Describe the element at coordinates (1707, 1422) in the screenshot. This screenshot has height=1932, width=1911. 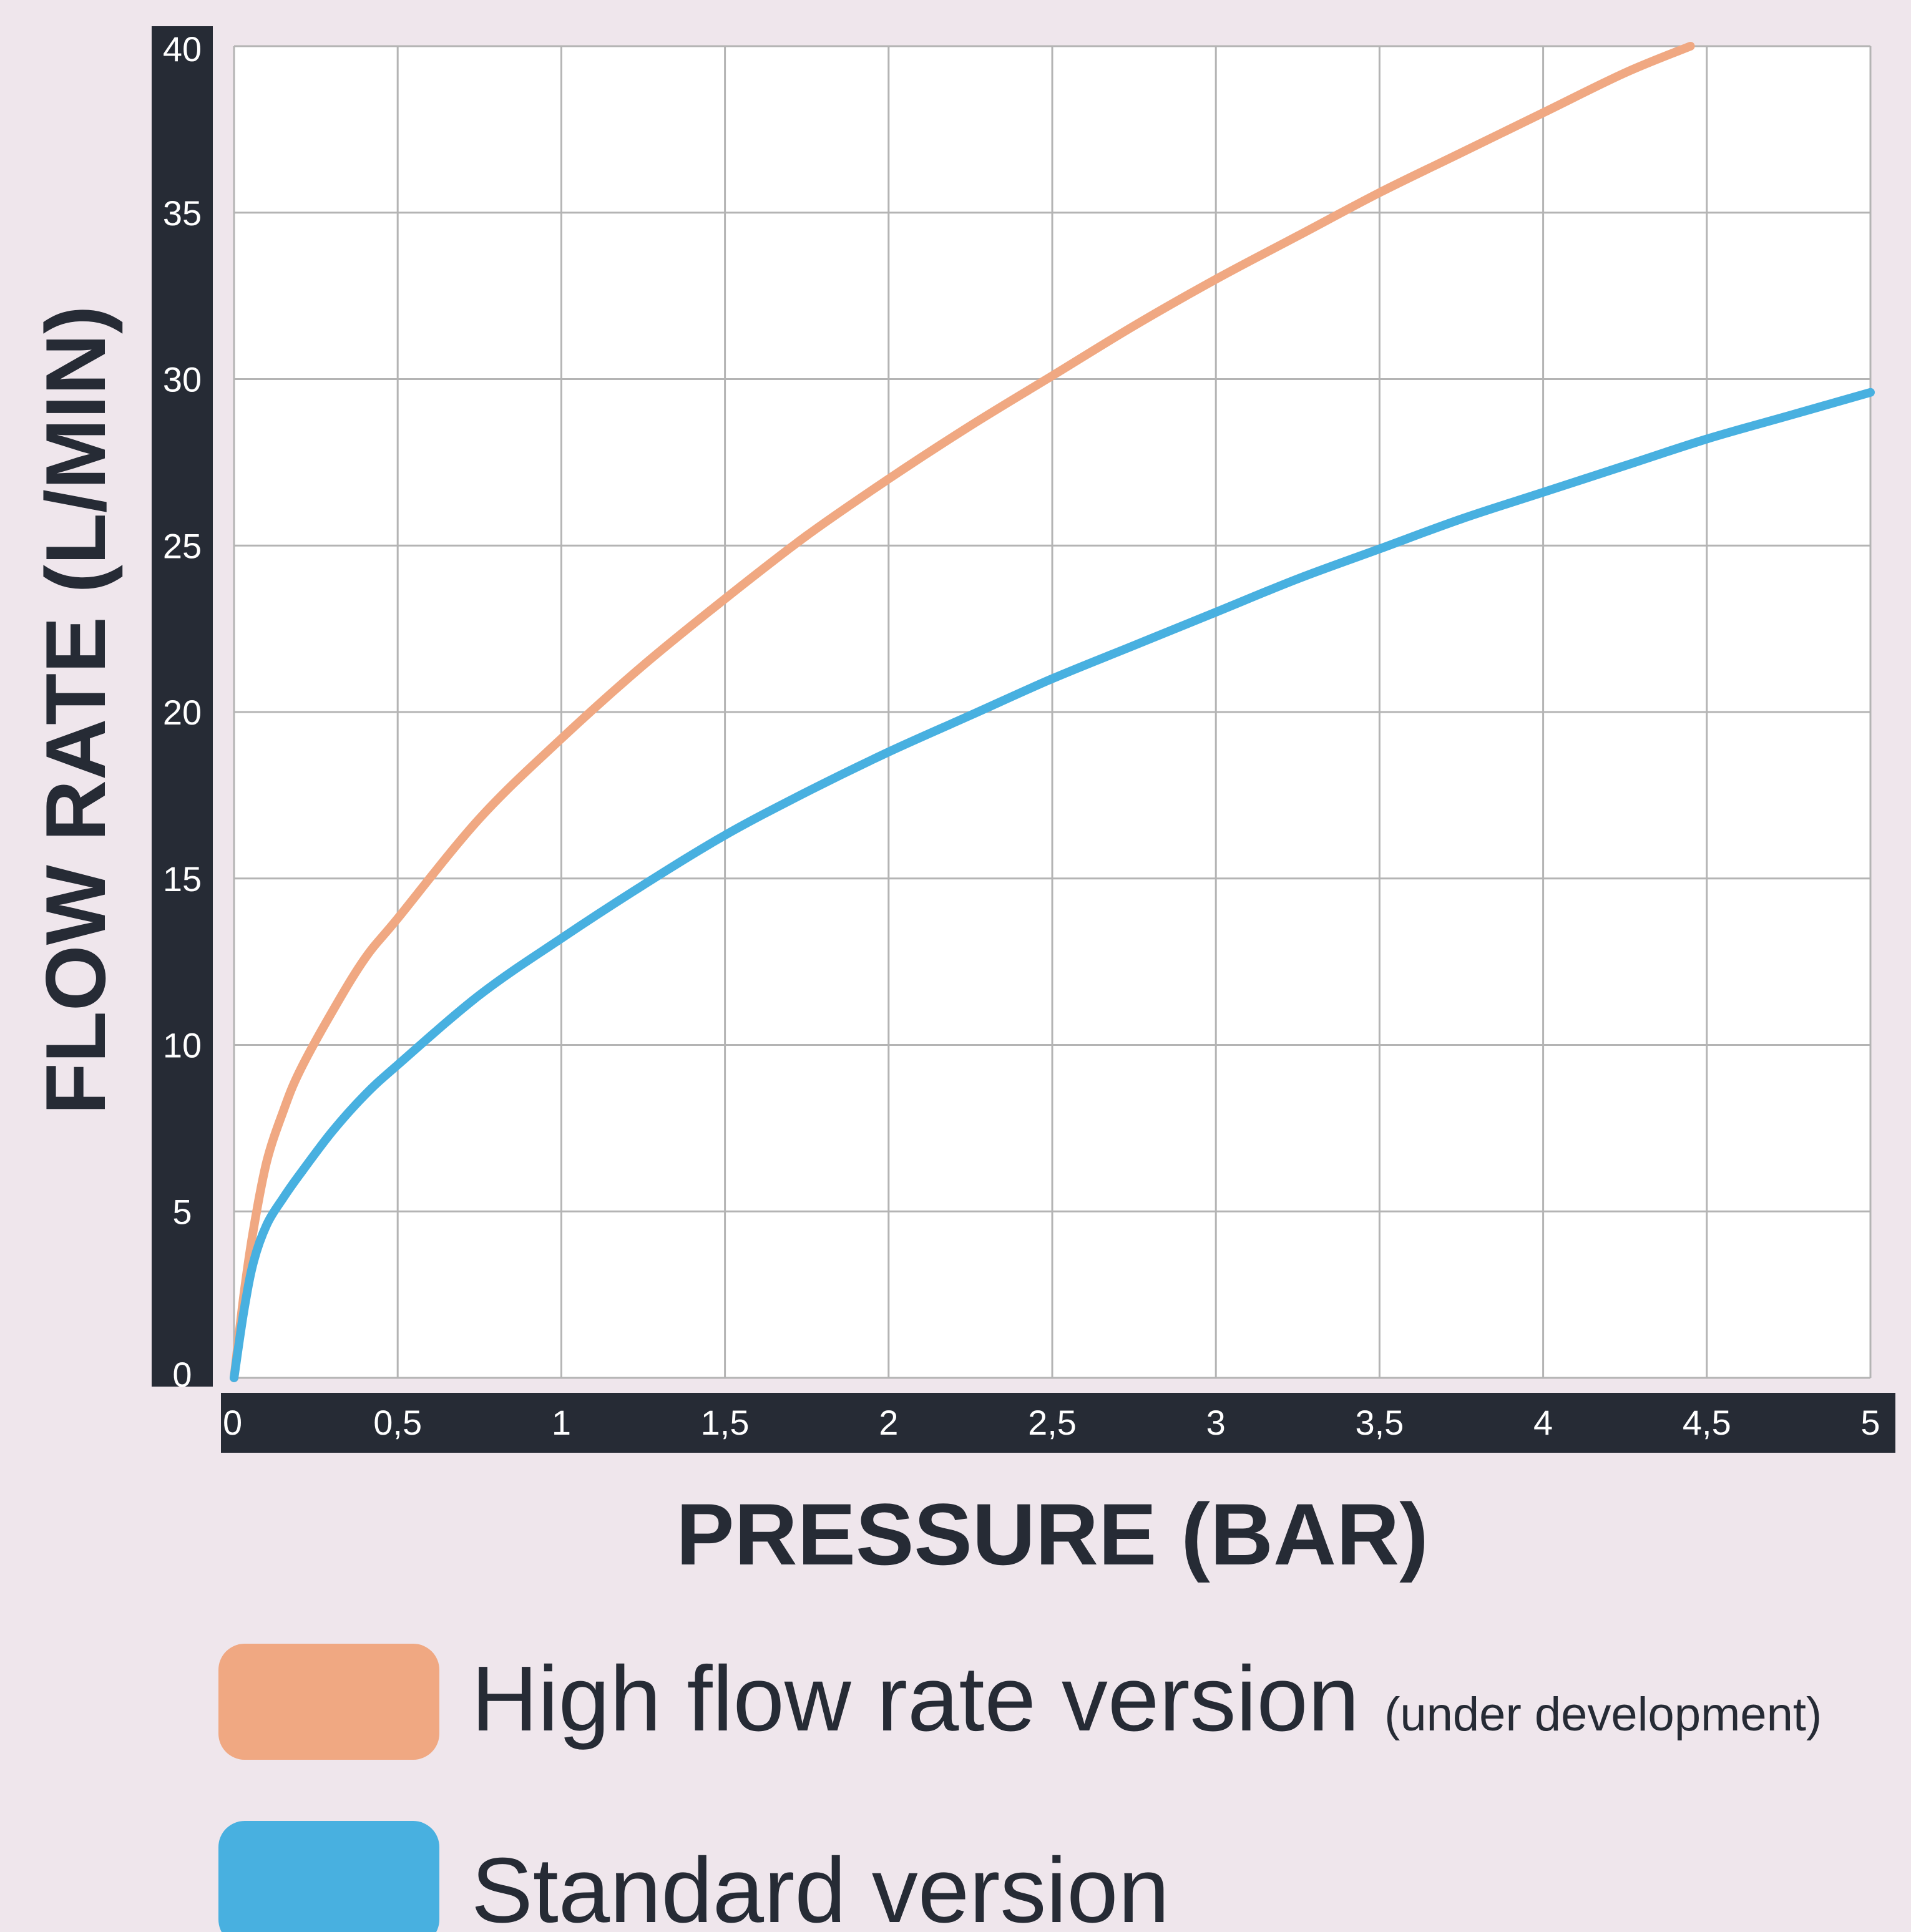
I see `x-tick-label-9: 4,5` at that location.